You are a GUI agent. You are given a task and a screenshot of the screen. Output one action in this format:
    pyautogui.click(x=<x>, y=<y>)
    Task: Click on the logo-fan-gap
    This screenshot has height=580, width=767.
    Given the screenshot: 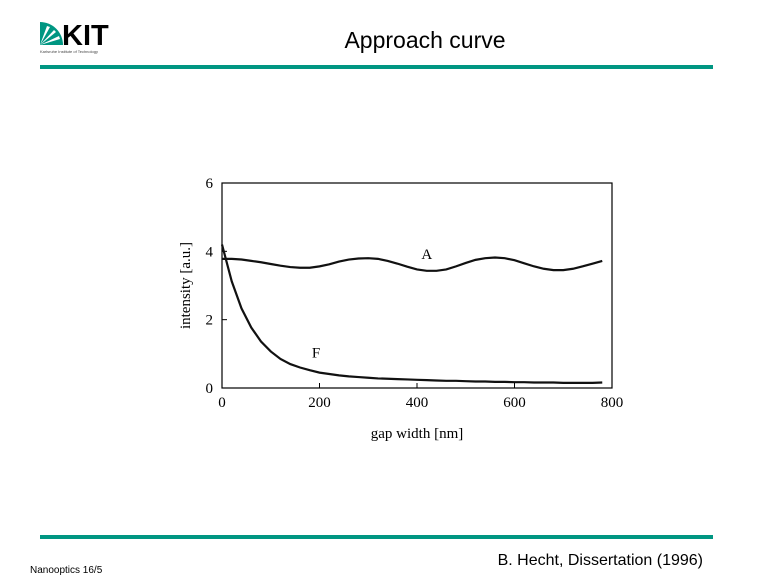 What is the action you would take?
    pyautogui.click(x=50, y=35)
    